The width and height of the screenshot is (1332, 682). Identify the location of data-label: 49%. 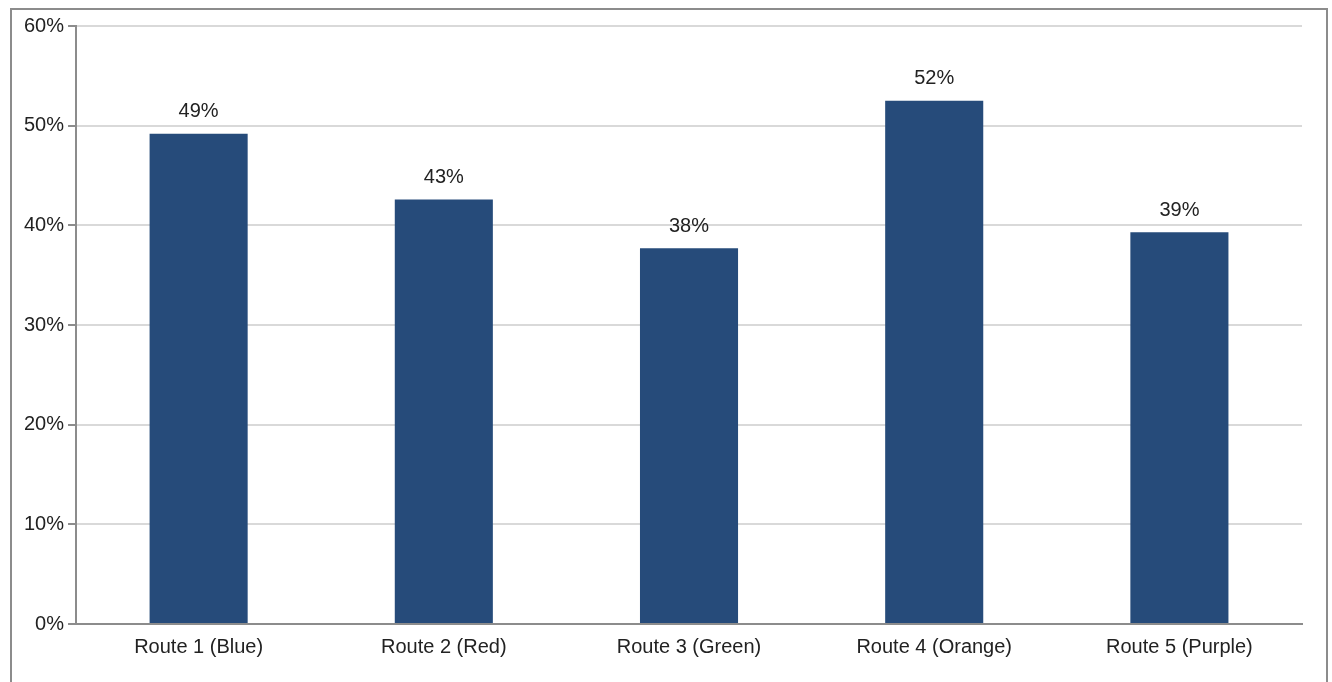
(198, 110).